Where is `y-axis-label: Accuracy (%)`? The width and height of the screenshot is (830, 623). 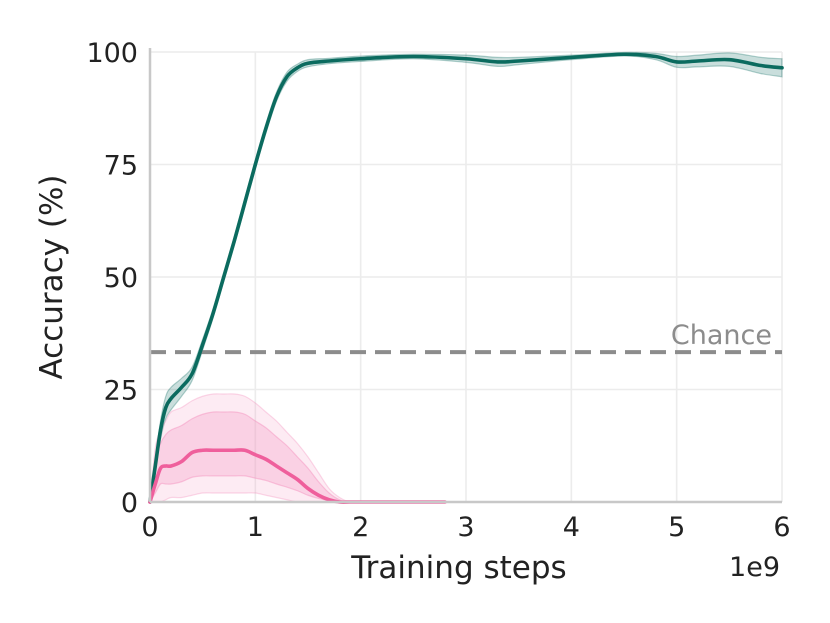
y-axis-label: Accuracy (%) is located at coordinates (52, 276).